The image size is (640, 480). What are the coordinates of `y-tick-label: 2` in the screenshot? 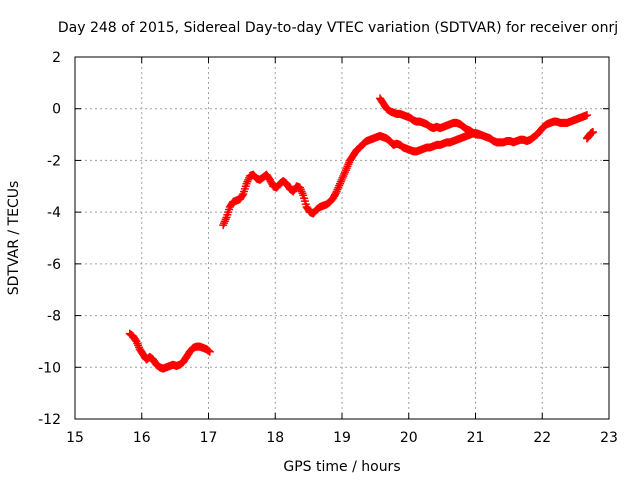 It's located at (56, 58).